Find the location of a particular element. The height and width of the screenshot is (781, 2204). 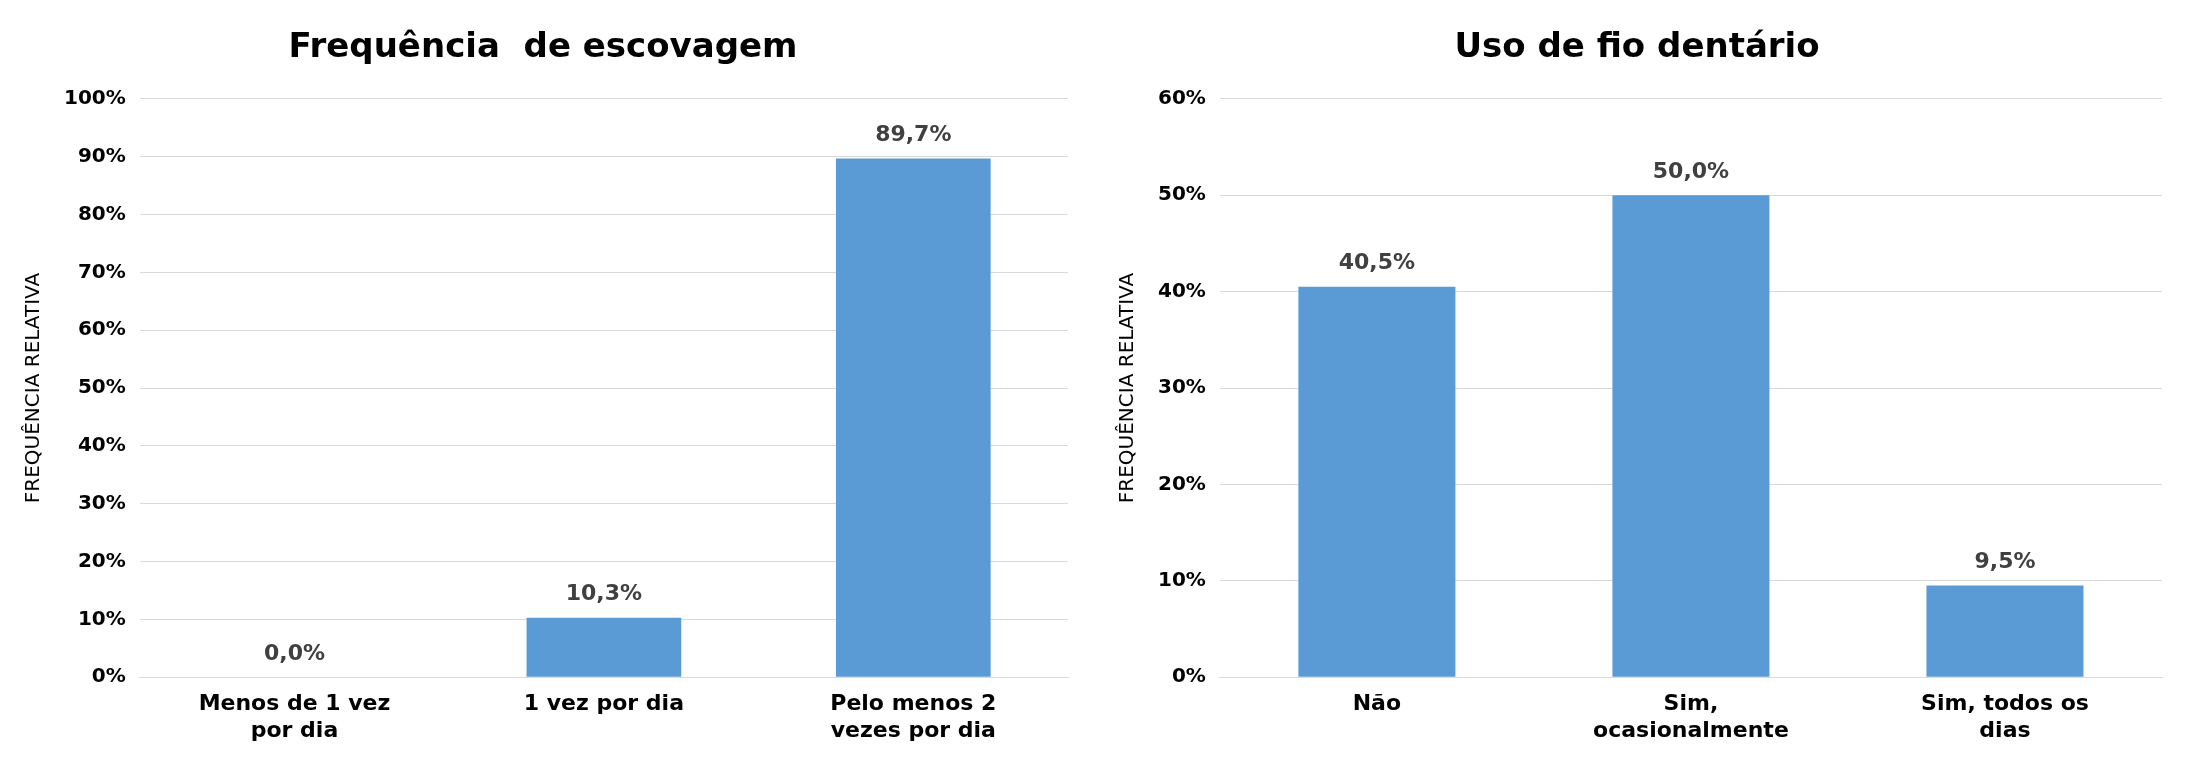

data-label: 50,0% is located at coordinates (1691, 170).